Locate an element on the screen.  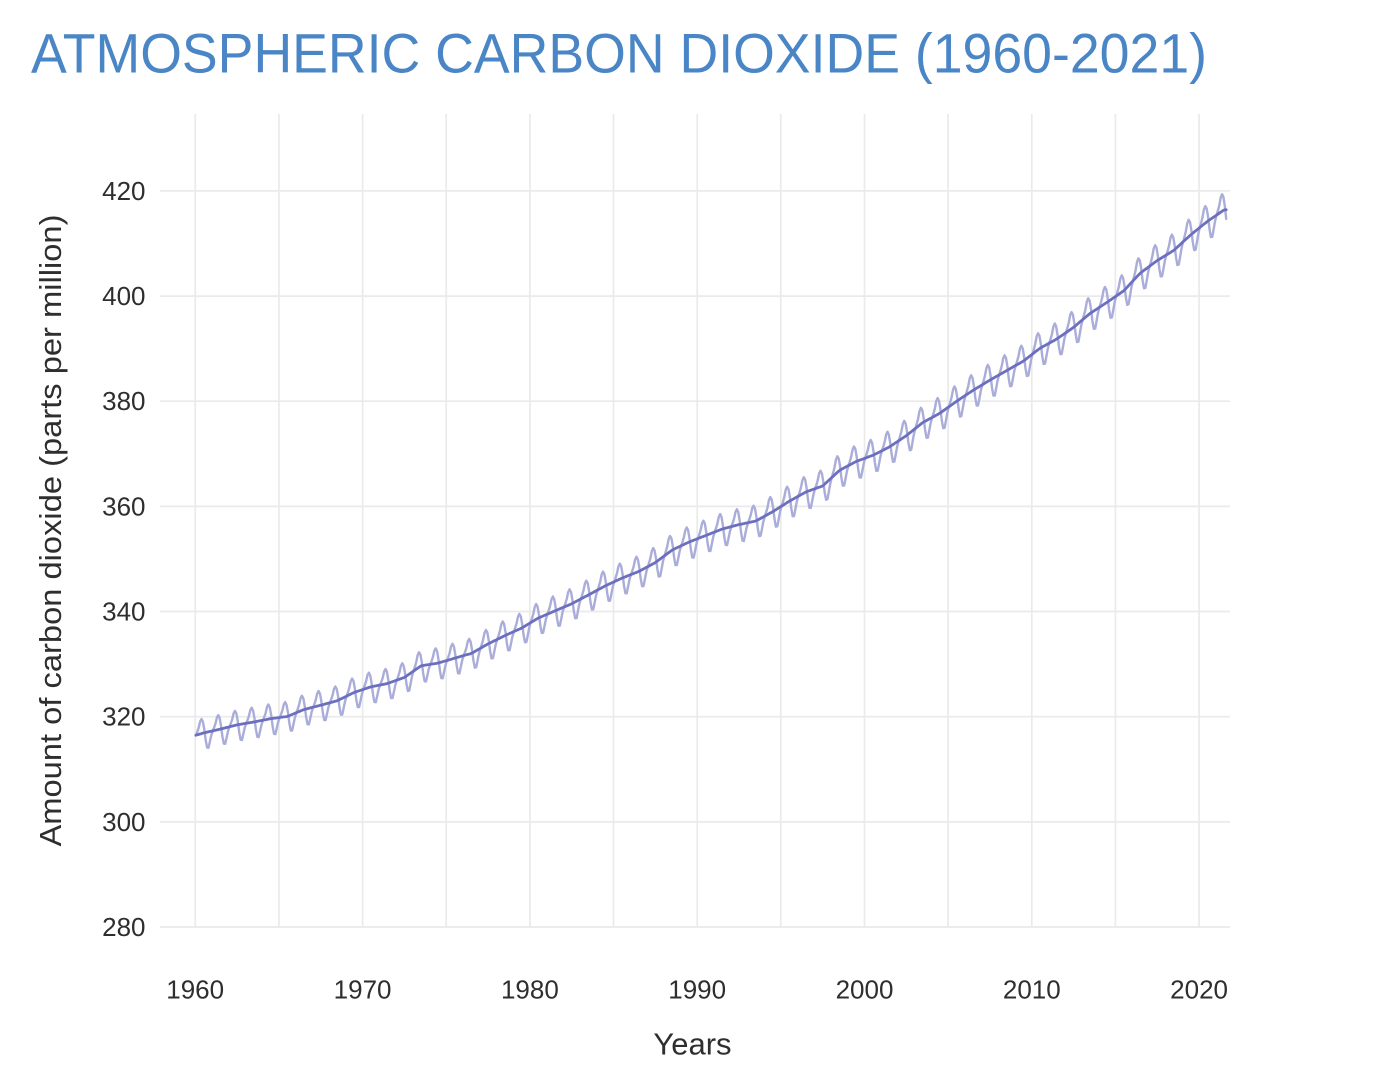
svg-text: 1990 is located at coordinates (697, 990).